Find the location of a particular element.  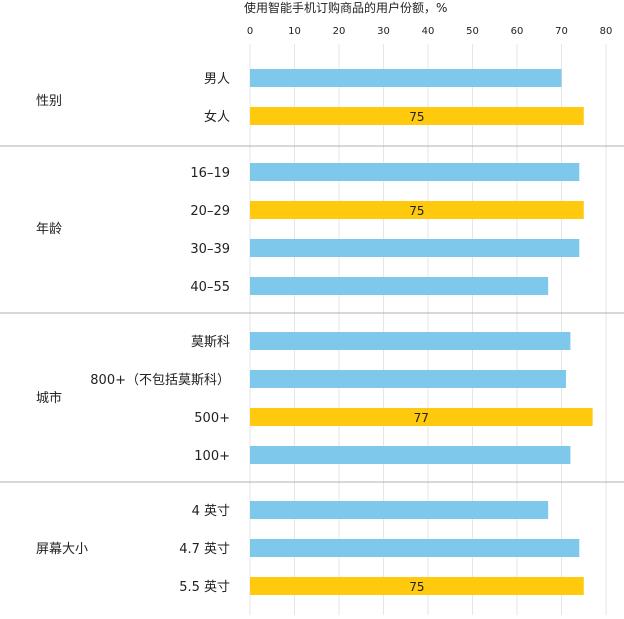

category-label: 4.7 英寸 is located at coordinates (204, 549).